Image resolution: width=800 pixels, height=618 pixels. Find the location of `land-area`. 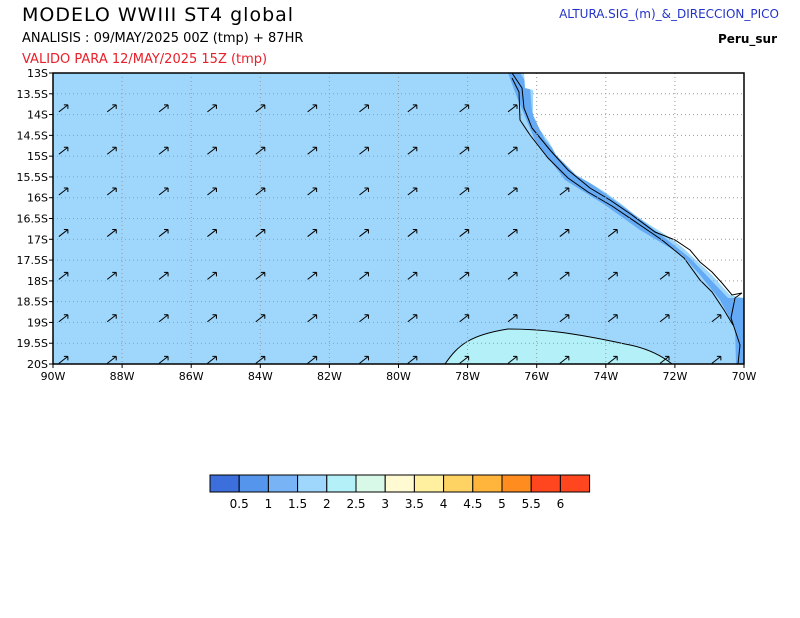

land-area is located at coordinates (634, 185).